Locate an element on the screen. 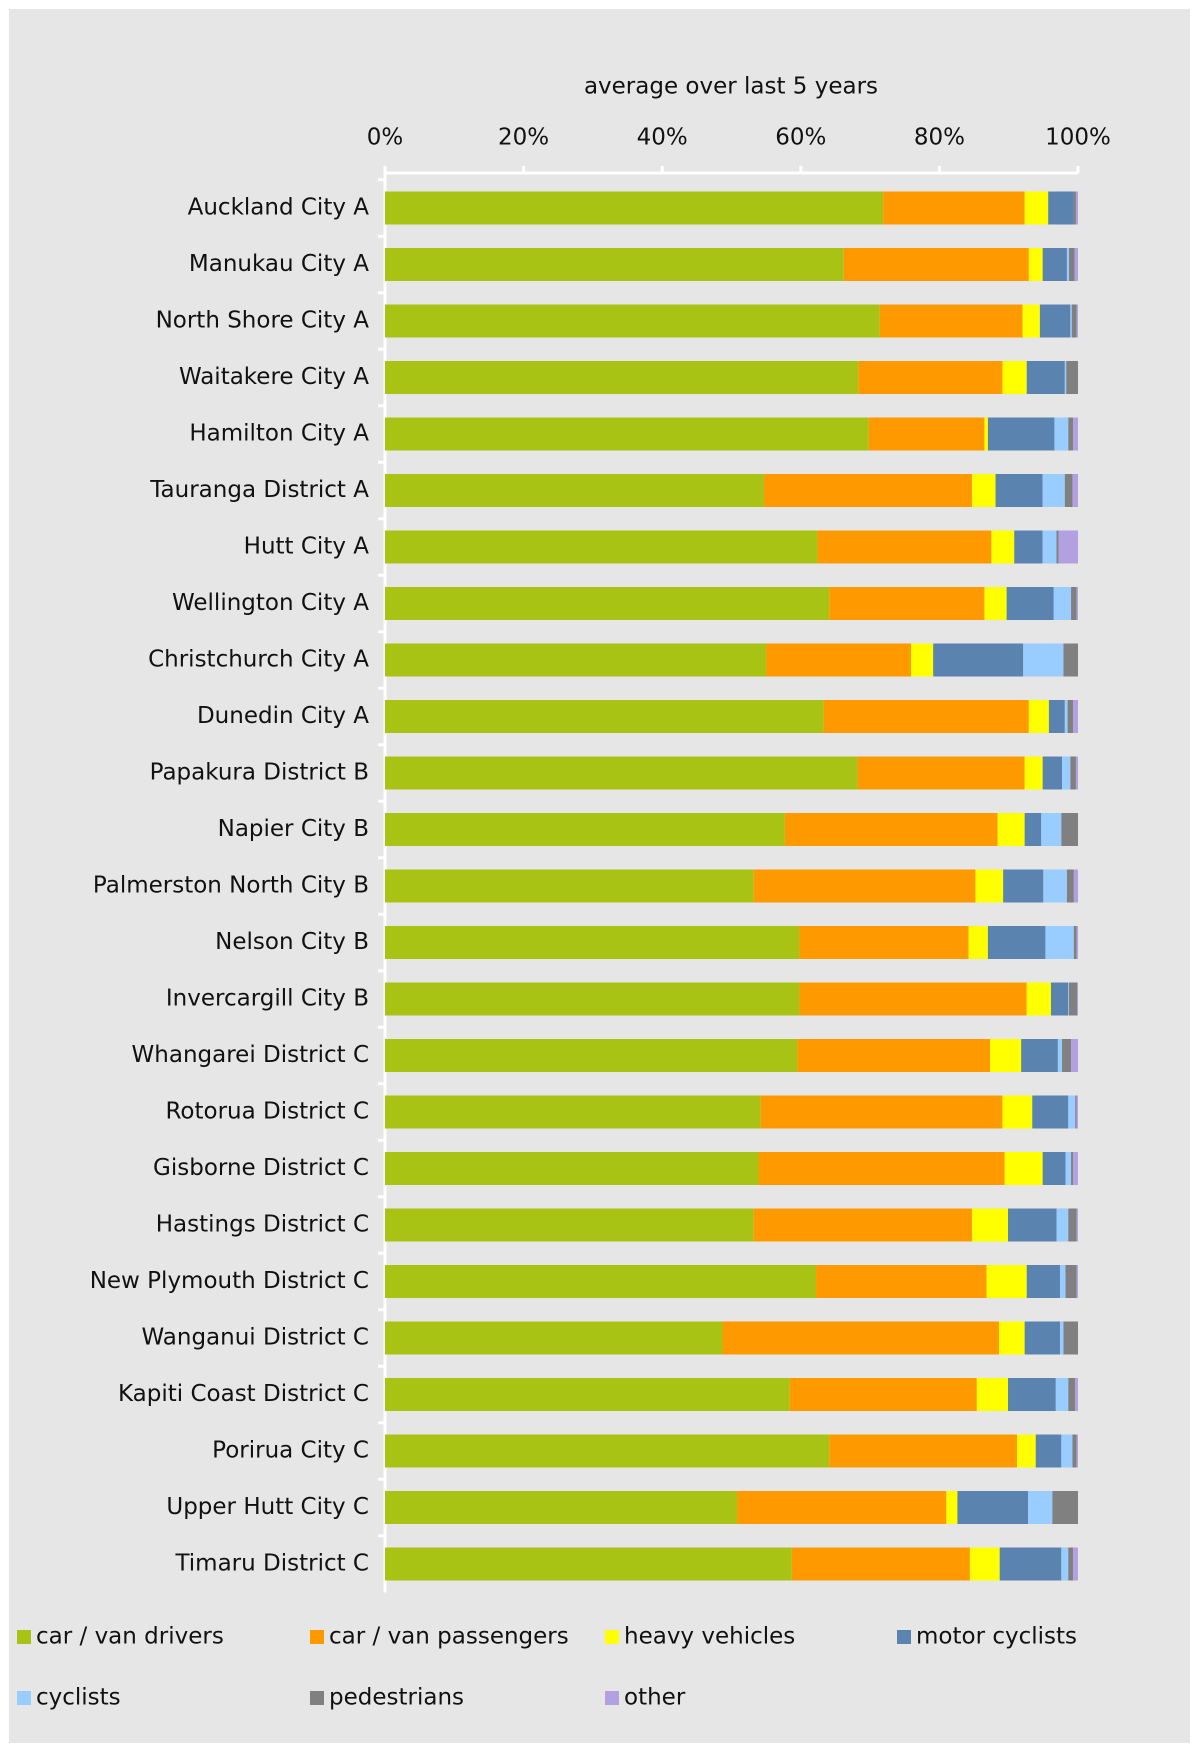  y-tick-label: New Plymouth District C is located at coordinates (229, 1281).